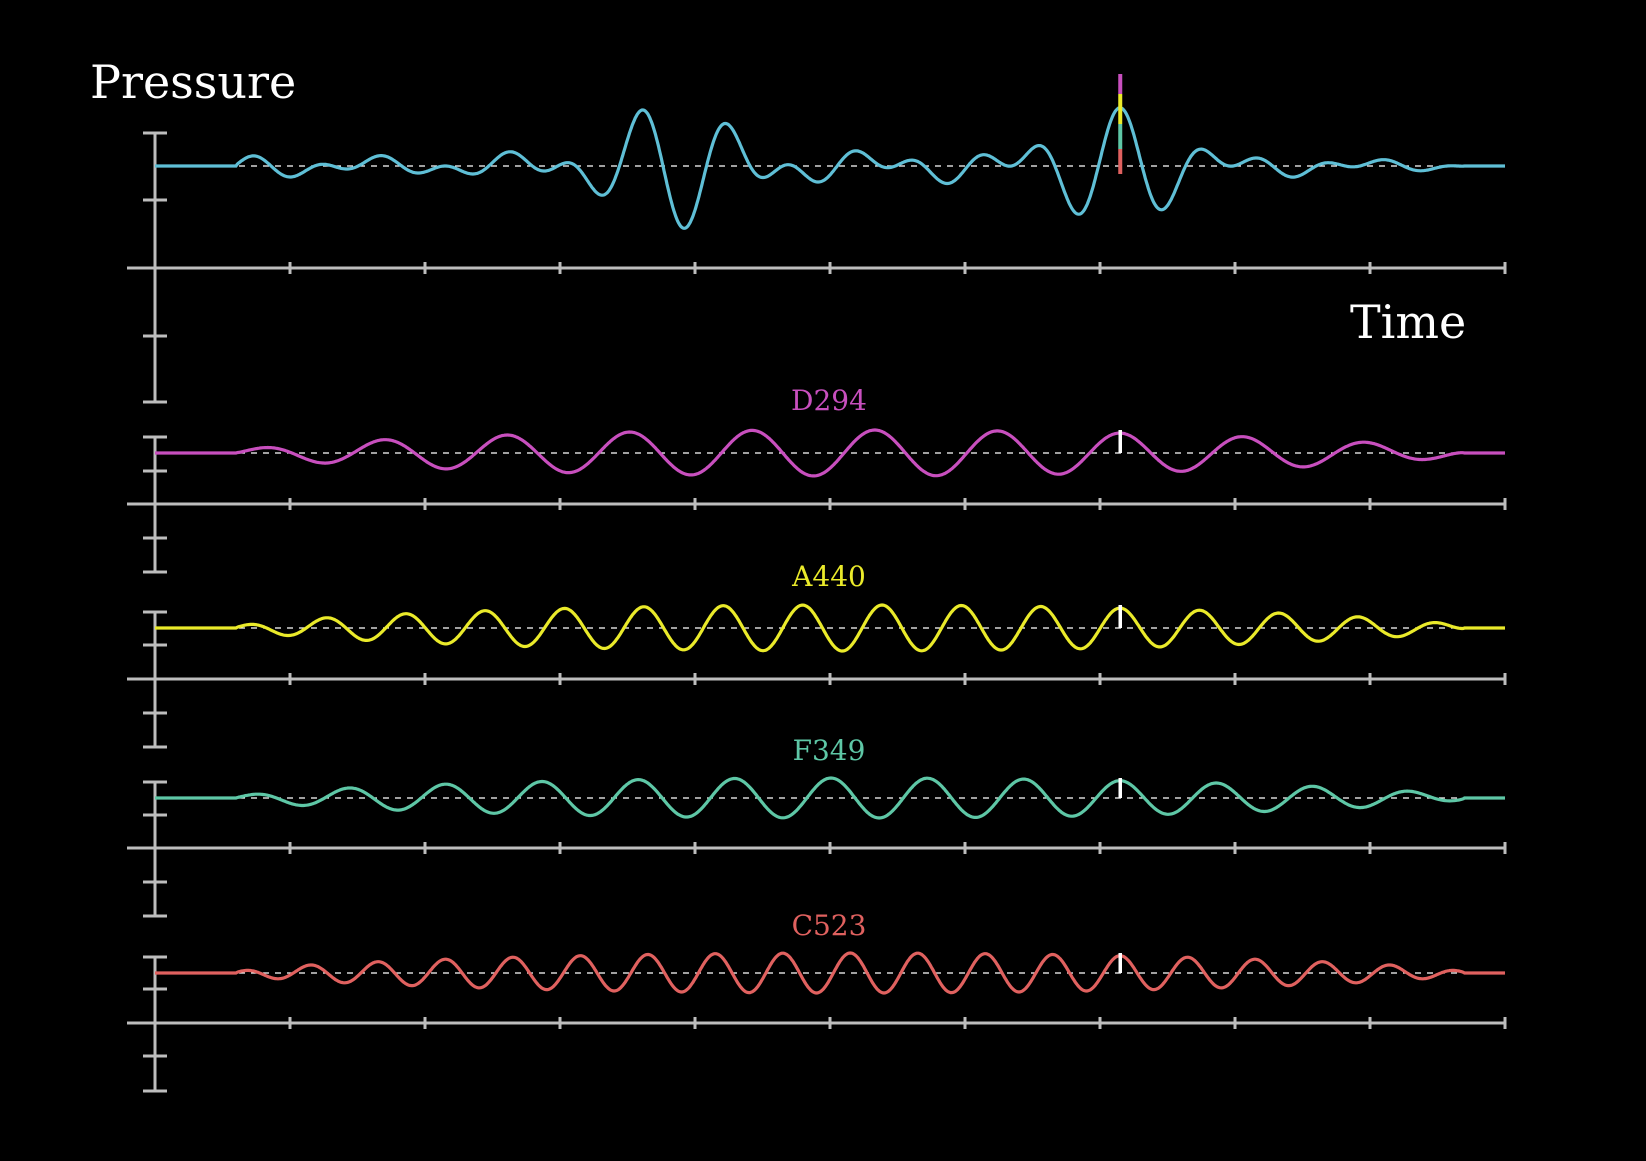 The width and height of the screenshot is (1646, 1161). Describe the element at coordinates (830, 798) in the screenshot. I see `waveform-f349` at that location.